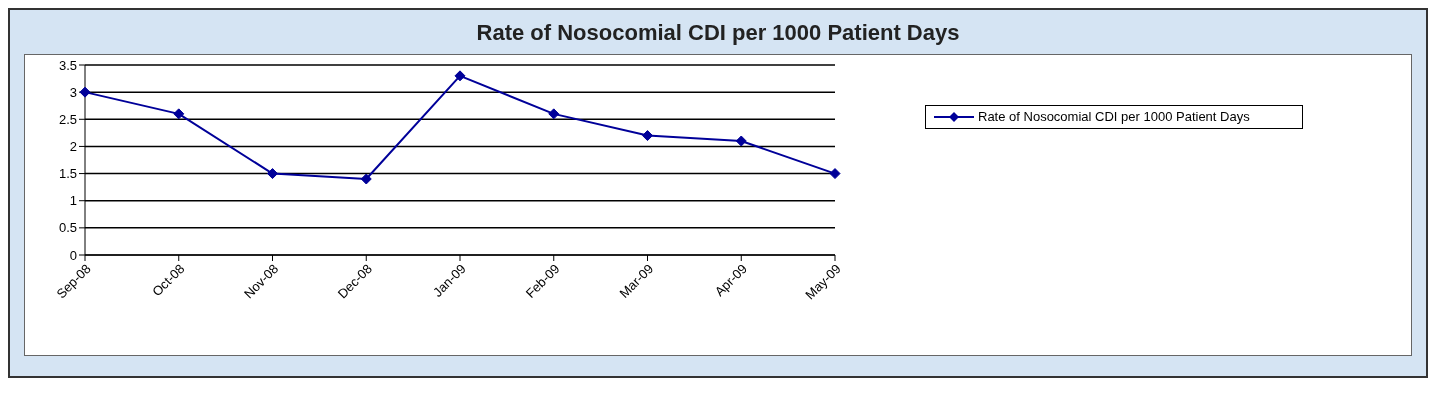 The width and height of the screenshot is (1448, 400). I want to click on y-tick-label: 0, so click(73, 255).